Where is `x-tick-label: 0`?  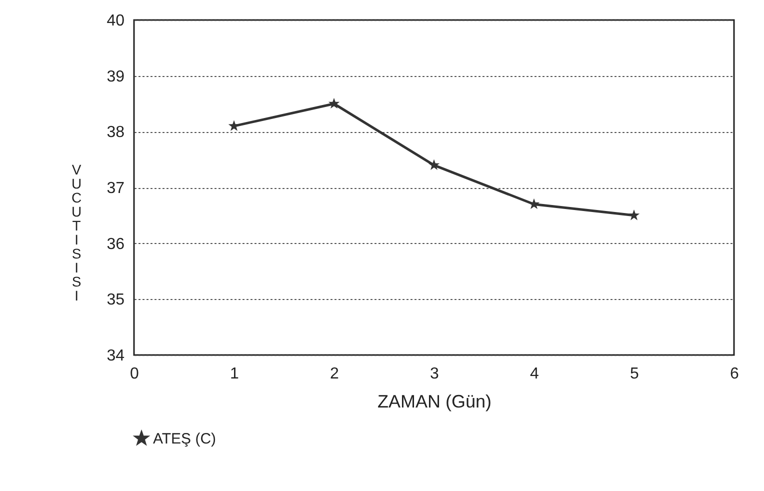
x-tick-label: 0 is located at coordinates (135, 374).